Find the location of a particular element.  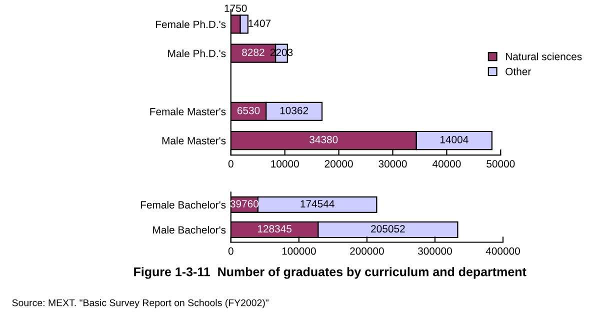

y-tick-label: Female Master's is located at coordinates (188, 112).